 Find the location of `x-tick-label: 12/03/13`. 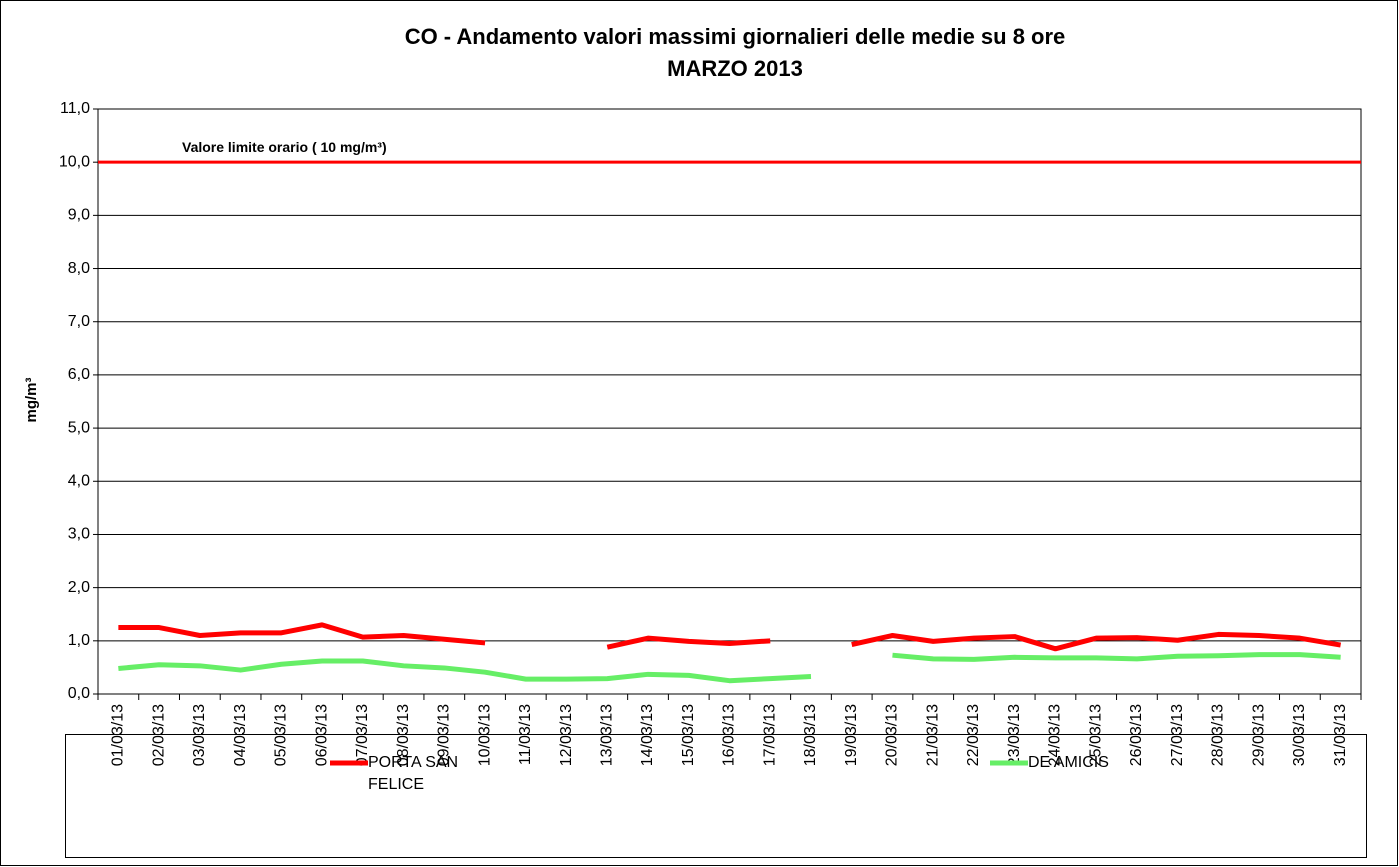

x-tick-label: 12/03/13 is located at coordinates (566, 735).